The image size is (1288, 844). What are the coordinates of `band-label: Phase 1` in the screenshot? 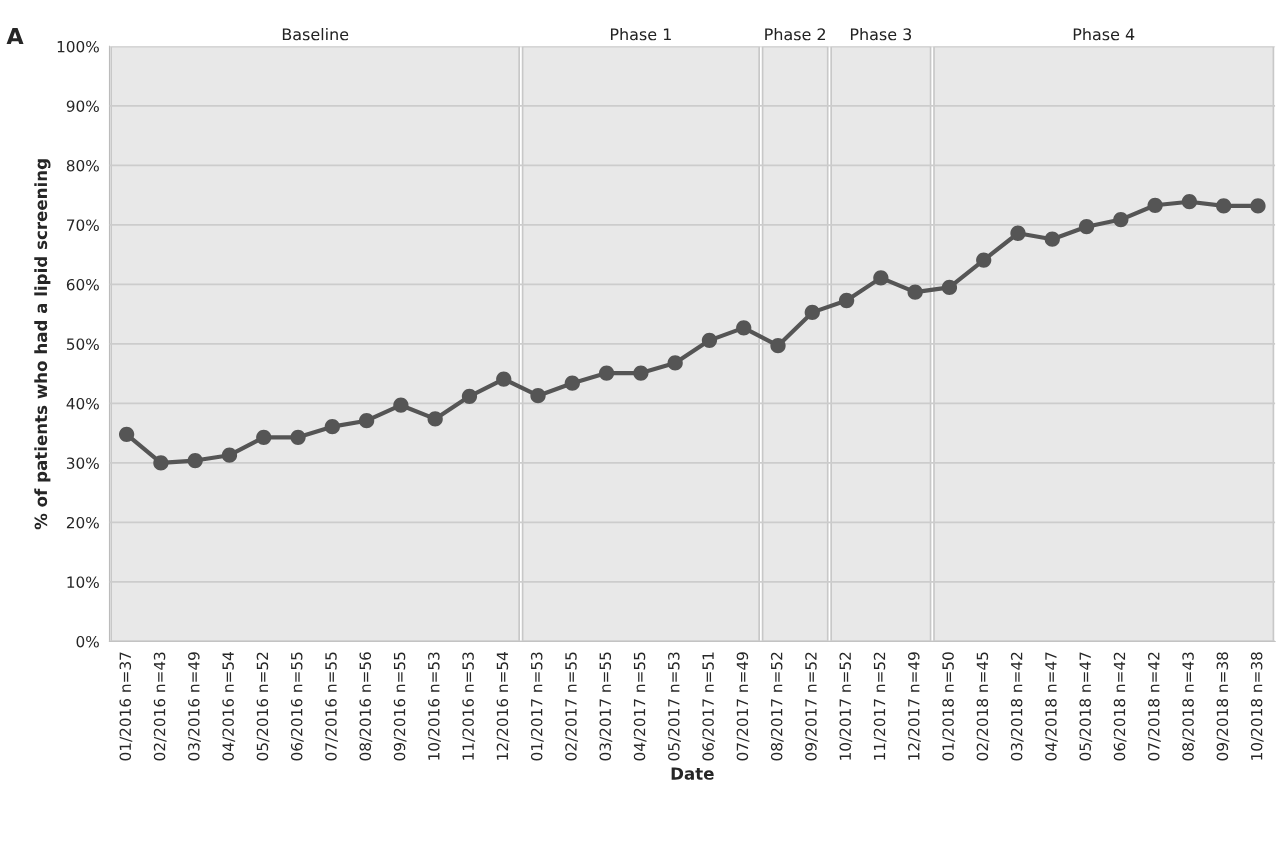 It's located at (640, 34).